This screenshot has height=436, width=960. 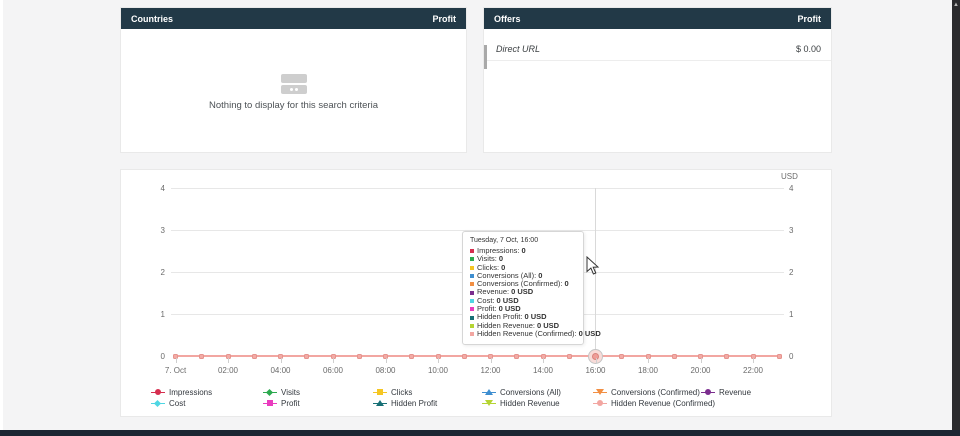 I want to click on tooltip-series-label: Conversions (Confirmed):, so click(x=520, y=284).